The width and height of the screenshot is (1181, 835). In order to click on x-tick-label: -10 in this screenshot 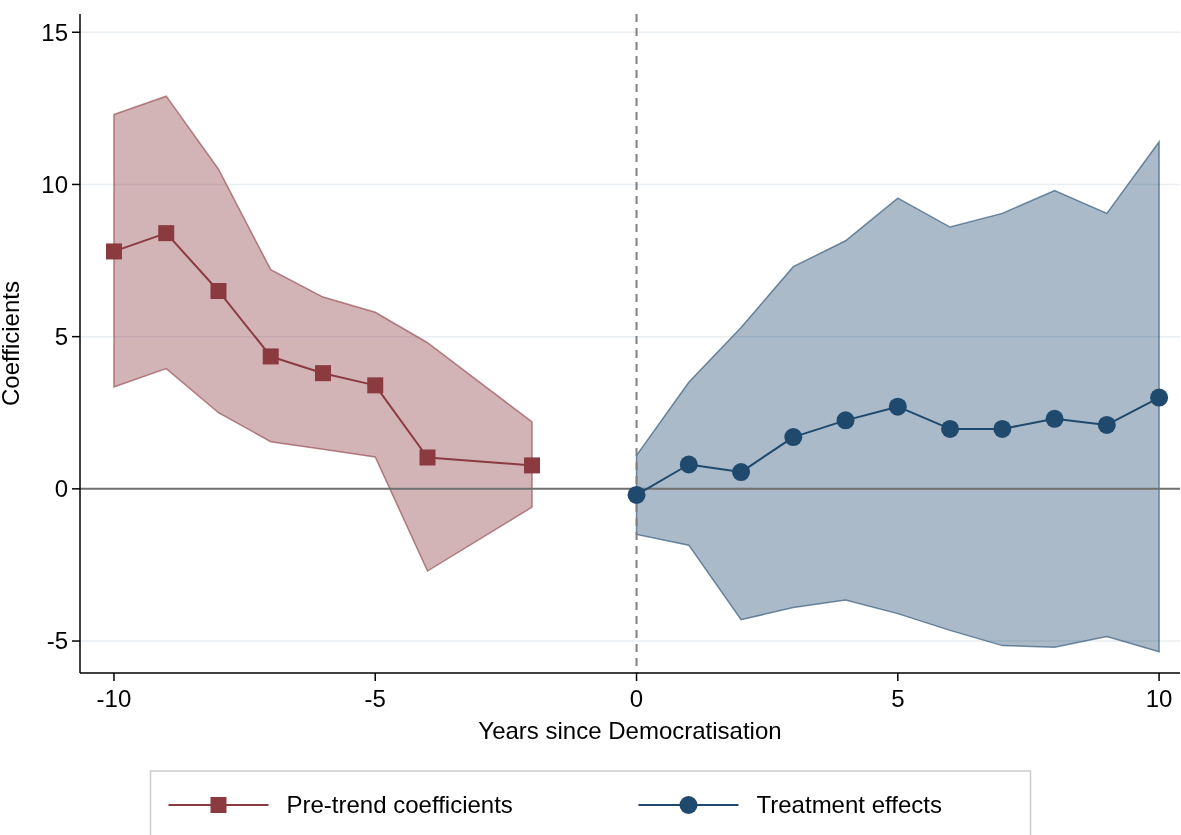, I will do `click(114, 698)`.